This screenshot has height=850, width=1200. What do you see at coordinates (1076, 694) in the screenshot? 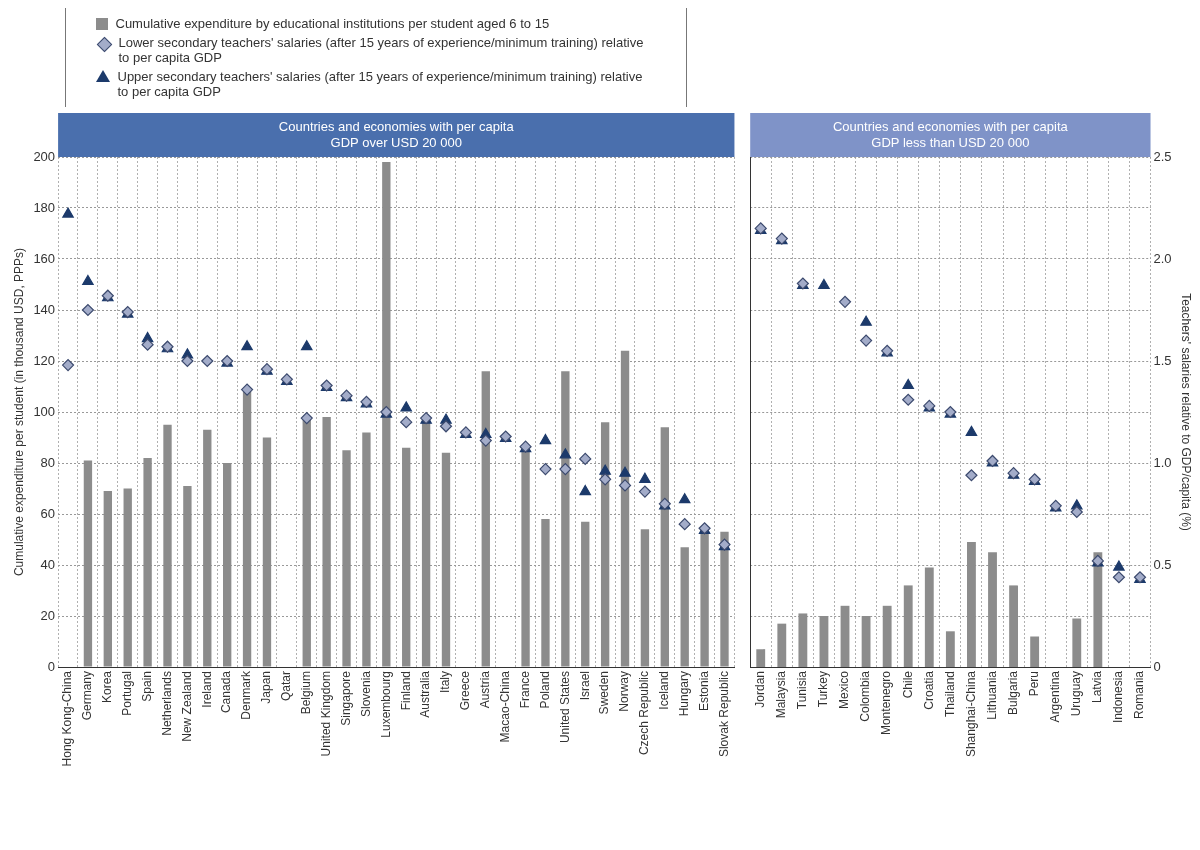
I see `x-tick-label: Uruguay` at bounding box center [1076, 694].